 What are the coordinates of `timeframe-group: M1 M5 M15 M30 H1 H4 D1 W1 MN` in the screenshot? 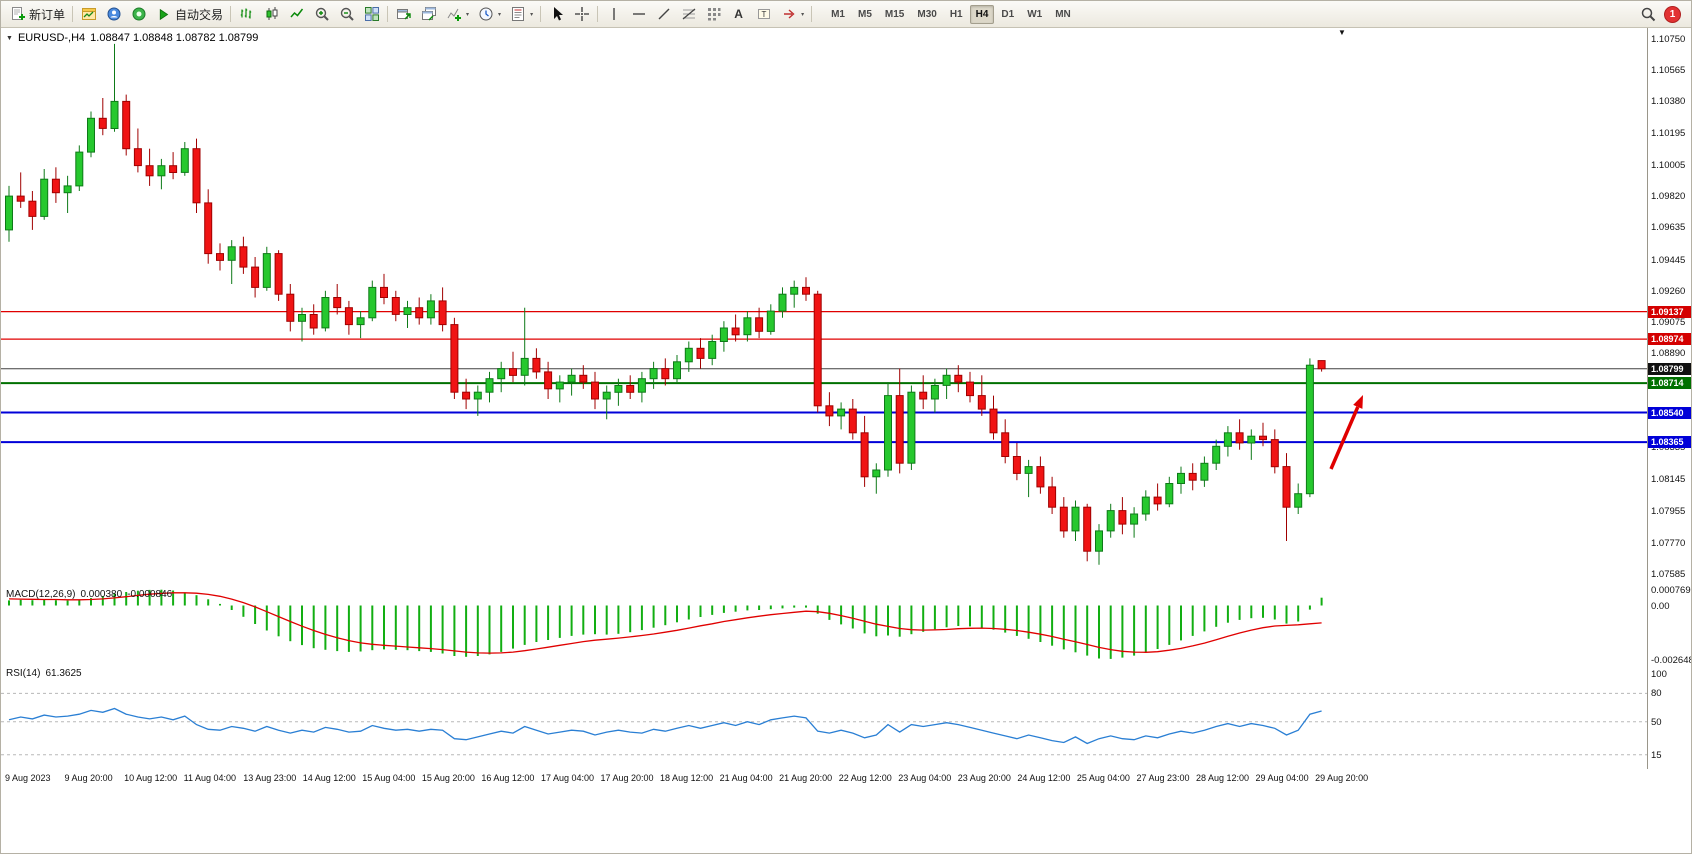 It's located at (951, 14).